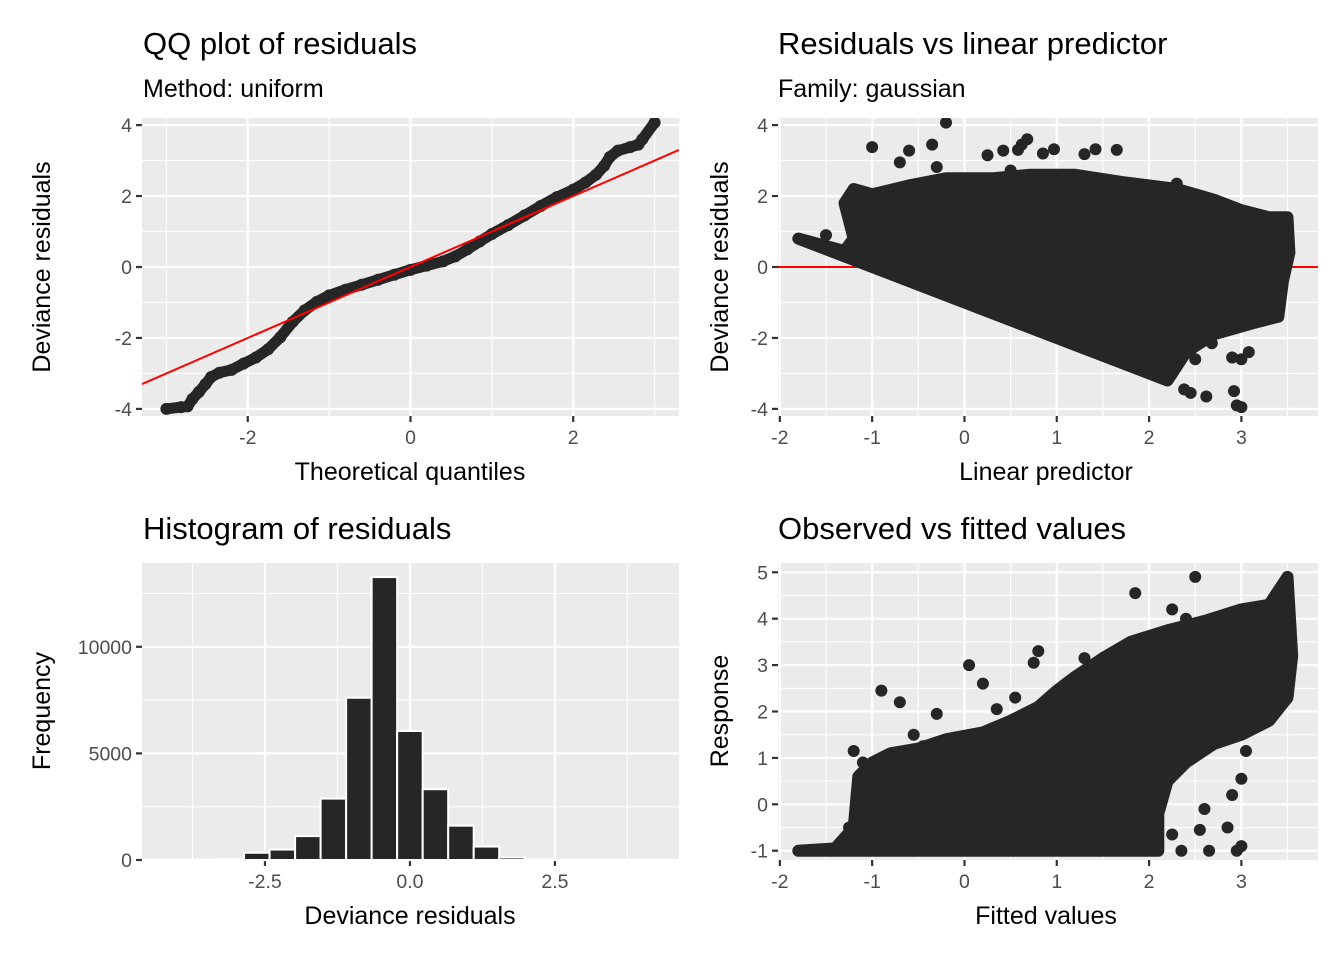 The image size is (1344, 960). What do you see at coordinates (871, 882) in the screenshot?
I see `ovf-x-tick-label: -1` at bounding box center [871, 882].